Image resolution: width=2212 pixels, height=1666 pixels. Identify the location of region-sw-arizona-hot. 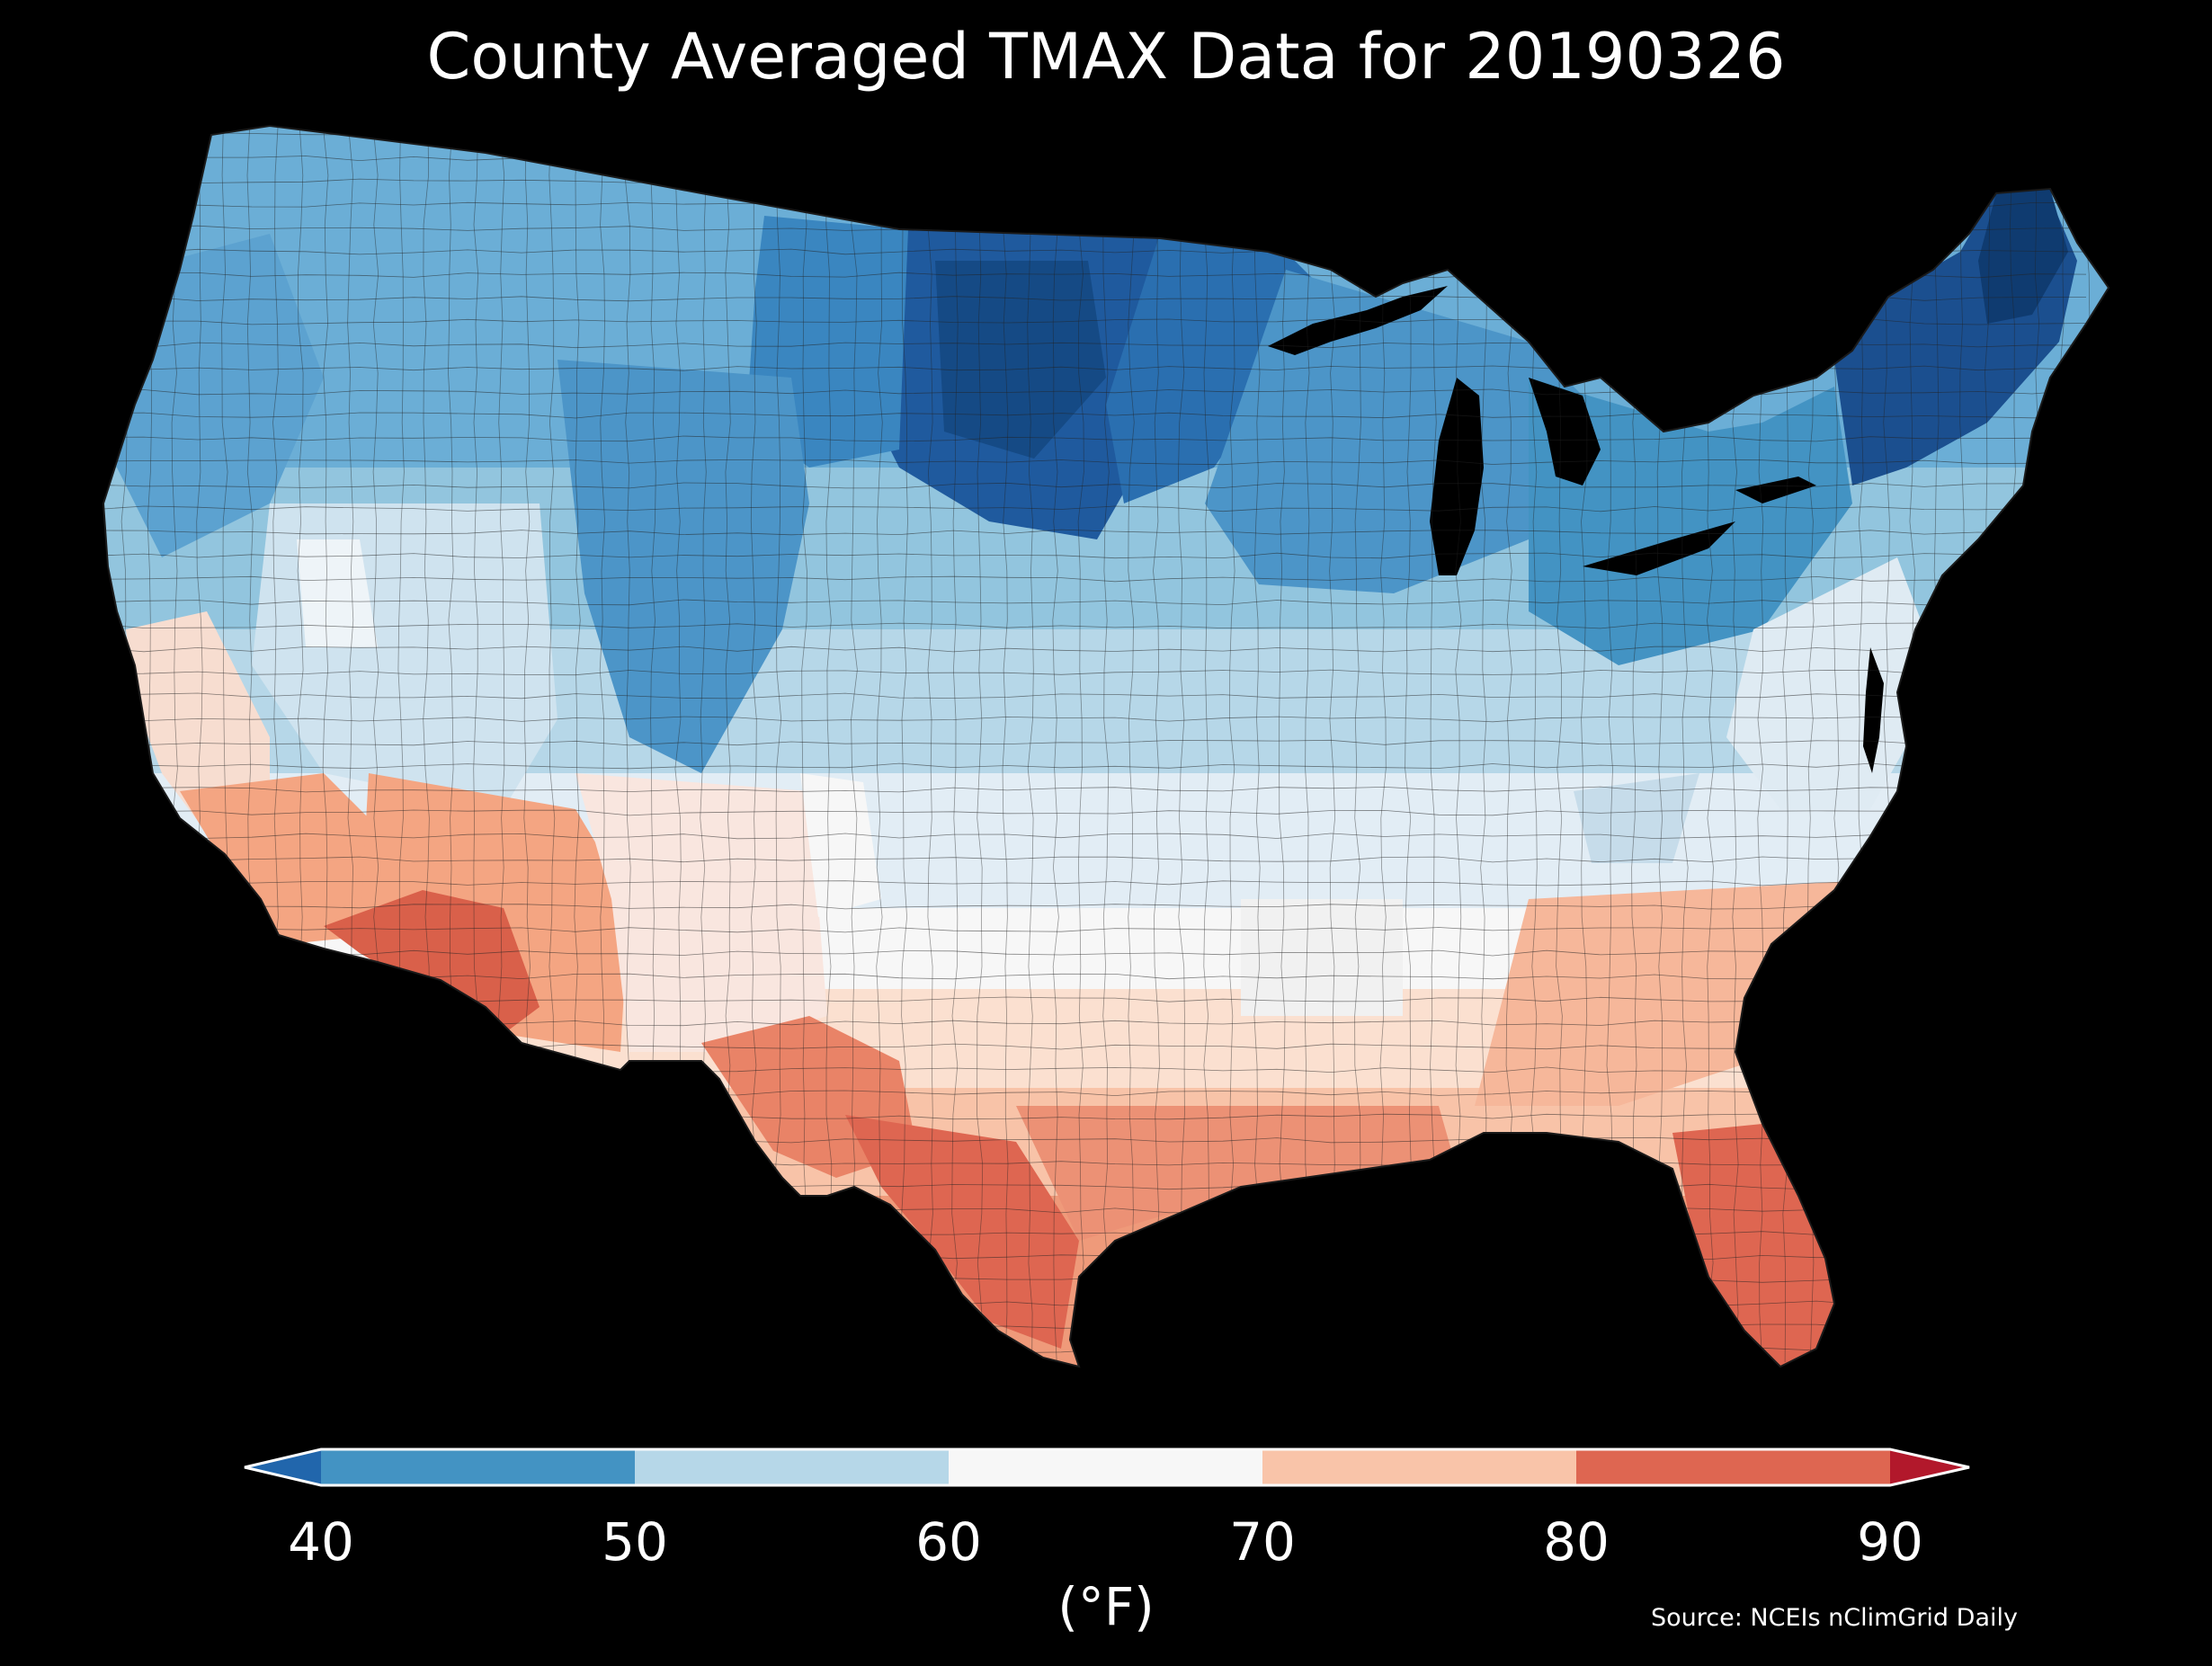
(432, 962).